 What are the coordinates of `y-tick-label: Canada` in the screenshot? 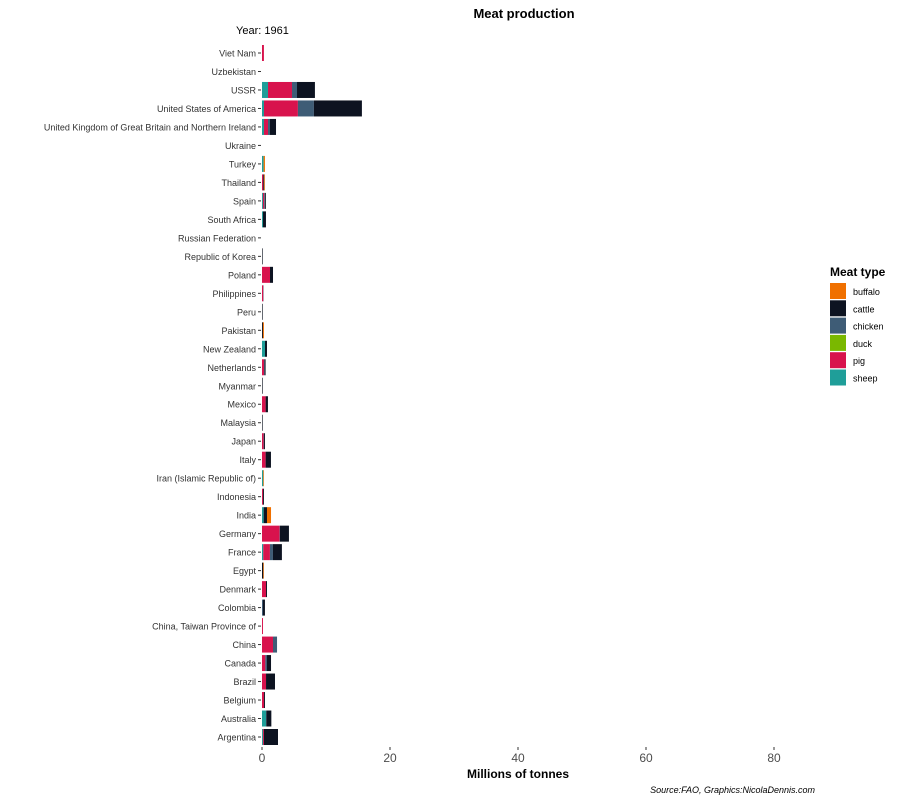 It's located at (240, 664).